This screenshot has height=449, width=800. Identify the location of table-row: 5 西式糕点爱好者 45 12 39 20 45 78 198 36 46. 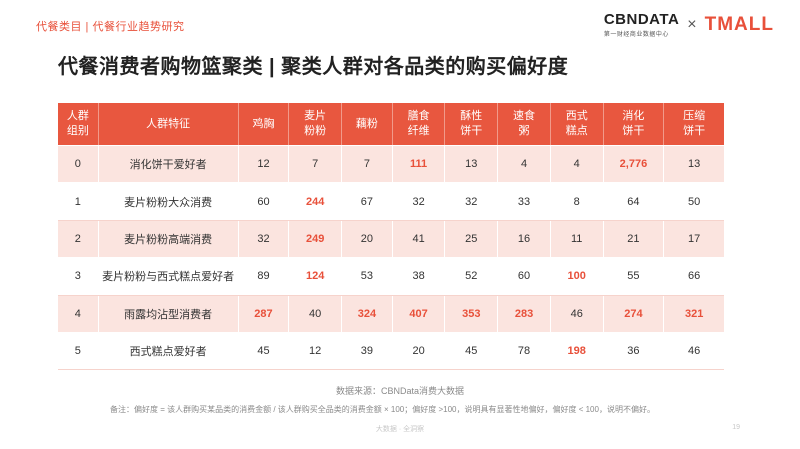
(391, 351).